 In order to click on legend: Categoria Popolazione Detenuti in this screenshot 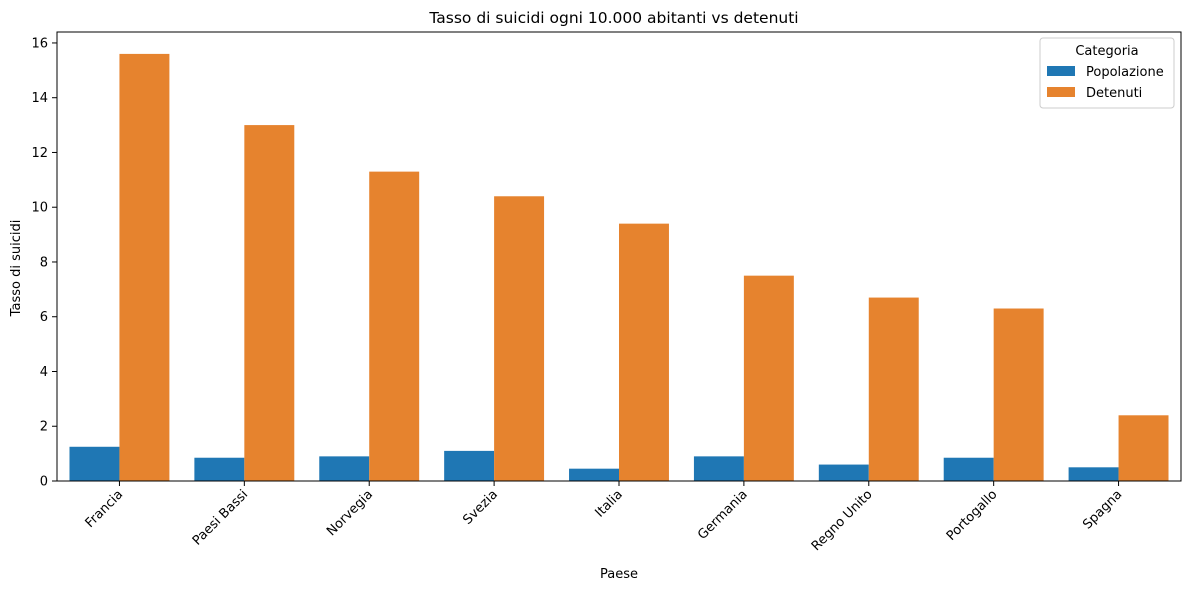, I will do `click(1107, 73)`.